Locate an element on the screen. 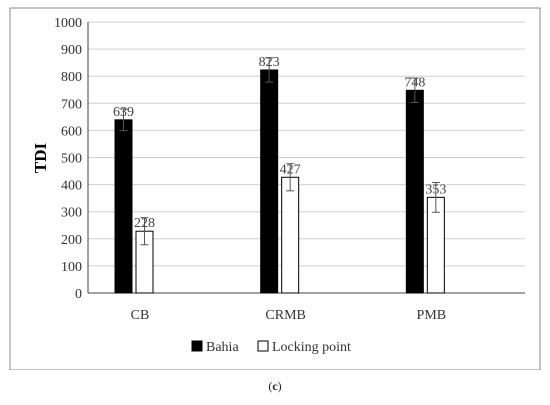 The image size is (550, 405). x-tick-labels: CB CRMB PMB is located at coordinates (288, 315).